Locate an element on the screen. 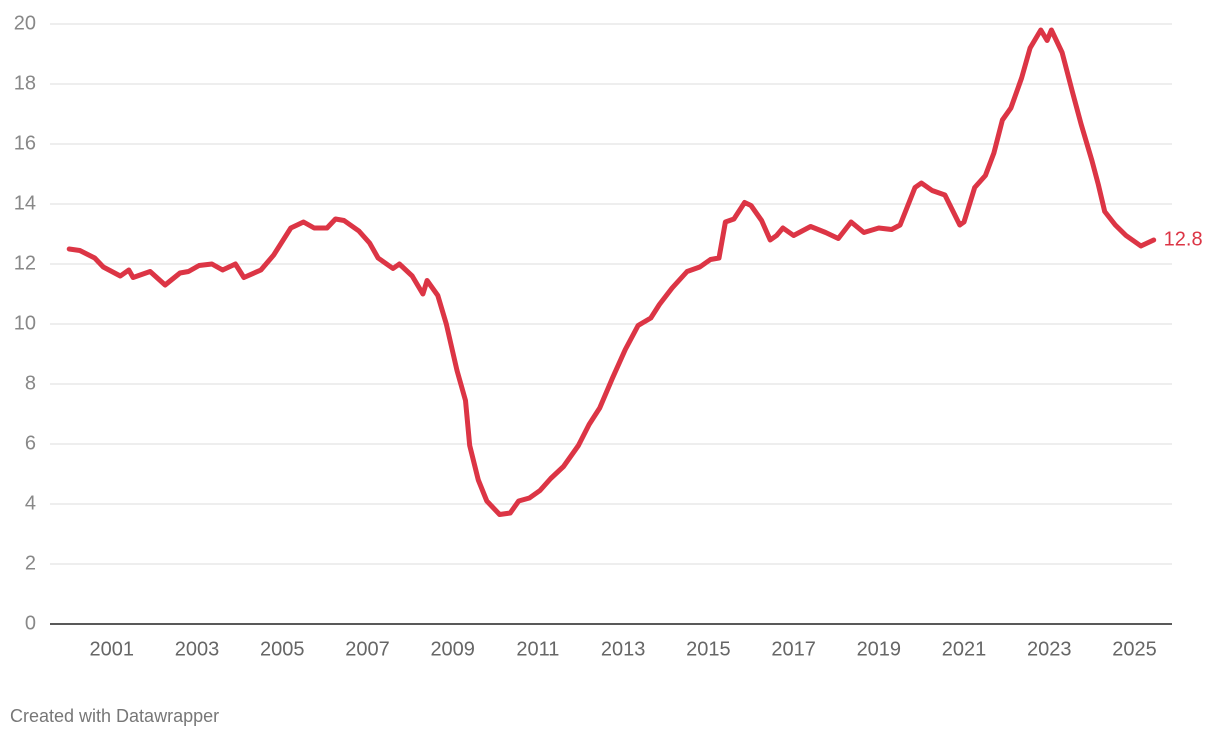 The height and width of the screenshot is (745, 1220). x-tick-label: 2025 is located at coordinates (1134, 649).